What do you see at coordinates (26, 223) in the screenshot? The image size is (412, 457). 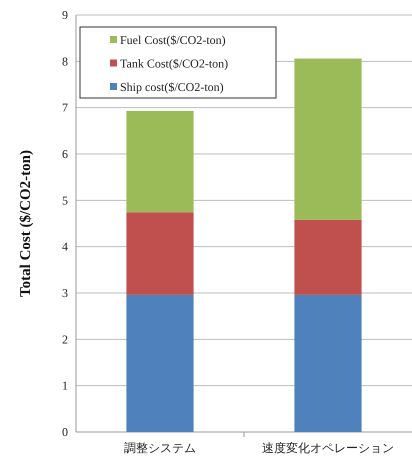 I see `y-axis-title: Total Cost ($/CO2-ton)` at bounding box center [26, 223].